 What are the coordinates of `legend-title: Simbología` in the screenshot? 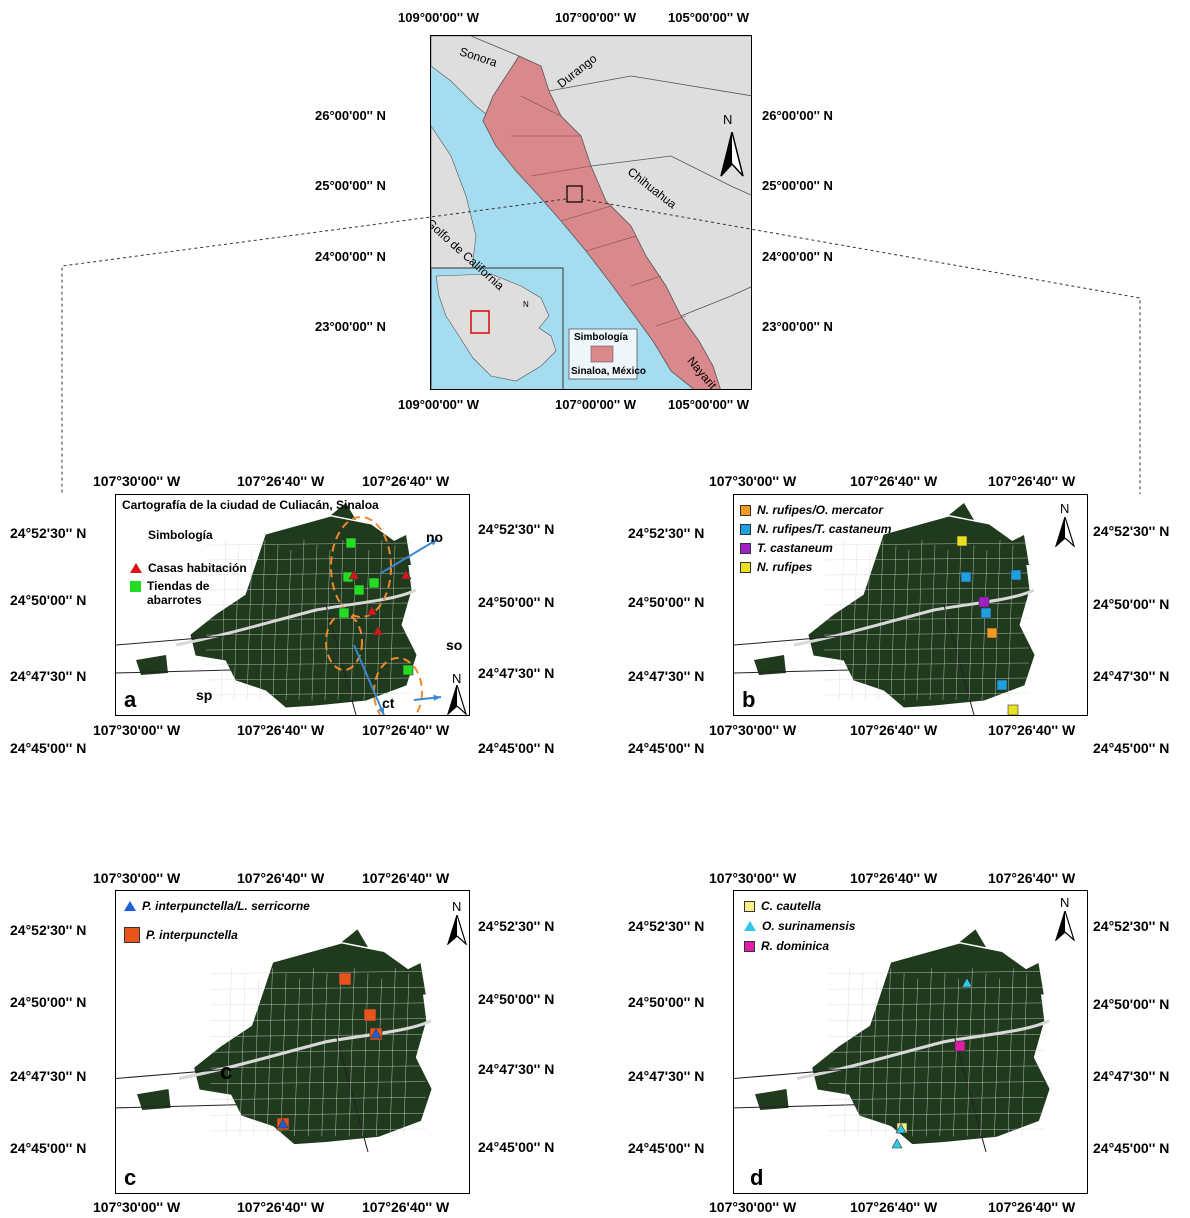 It's located at (601, 337).